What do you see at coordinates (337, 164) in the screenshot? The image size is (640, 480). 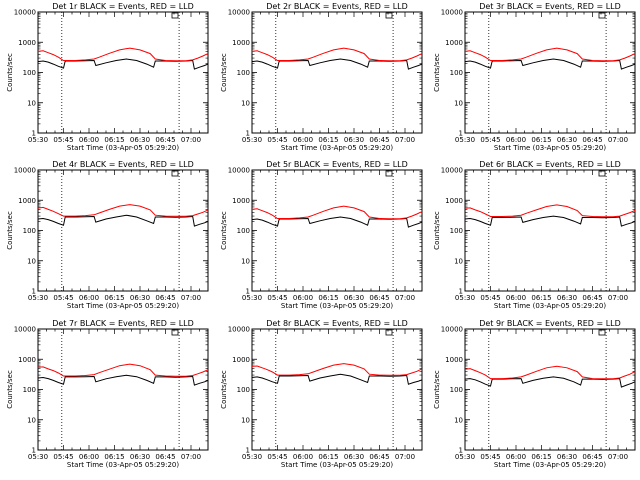 I see `plot-title: Det 5r BLACK = Events, RED = LLD` at bounding box center [337, 164].